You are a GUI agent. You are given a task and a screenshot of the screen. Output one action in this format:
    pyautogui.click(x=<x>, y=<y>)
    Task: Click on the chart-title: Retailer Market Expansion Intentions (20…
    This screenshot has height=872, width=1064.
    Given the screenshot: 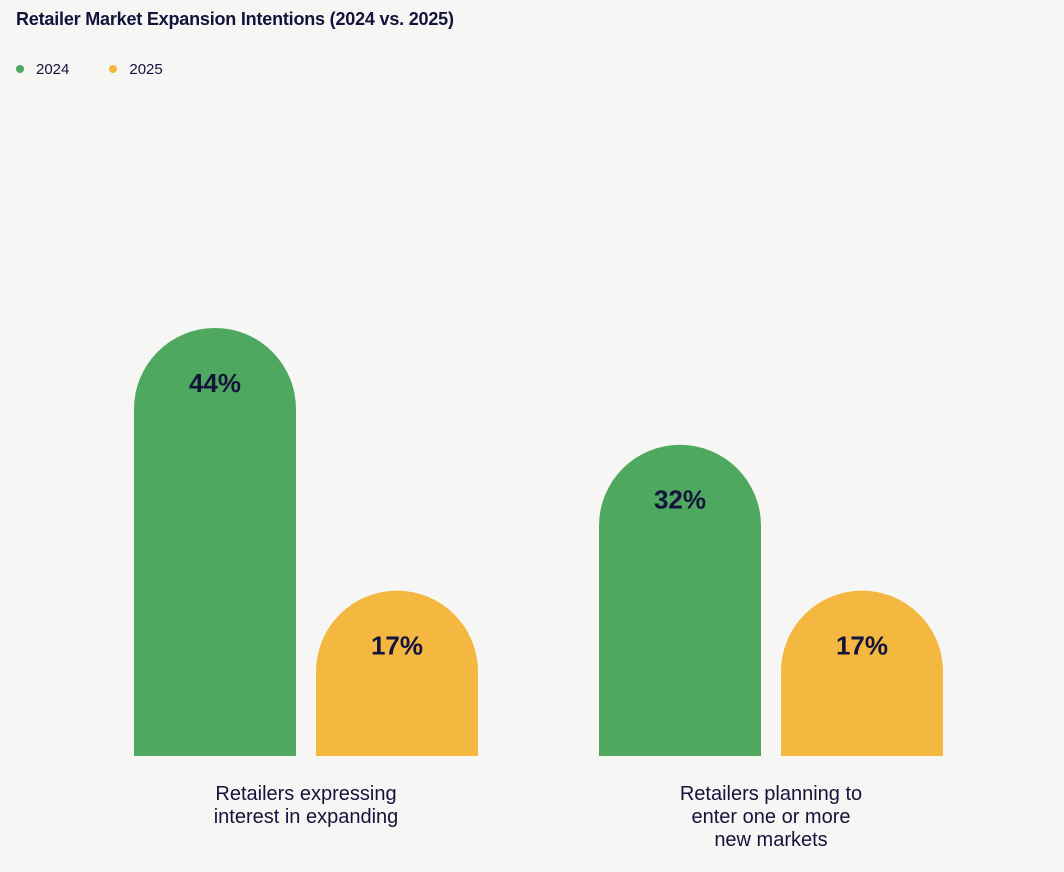 What is the action you would take?
    pyautogui.click(x=235, y=19)
    